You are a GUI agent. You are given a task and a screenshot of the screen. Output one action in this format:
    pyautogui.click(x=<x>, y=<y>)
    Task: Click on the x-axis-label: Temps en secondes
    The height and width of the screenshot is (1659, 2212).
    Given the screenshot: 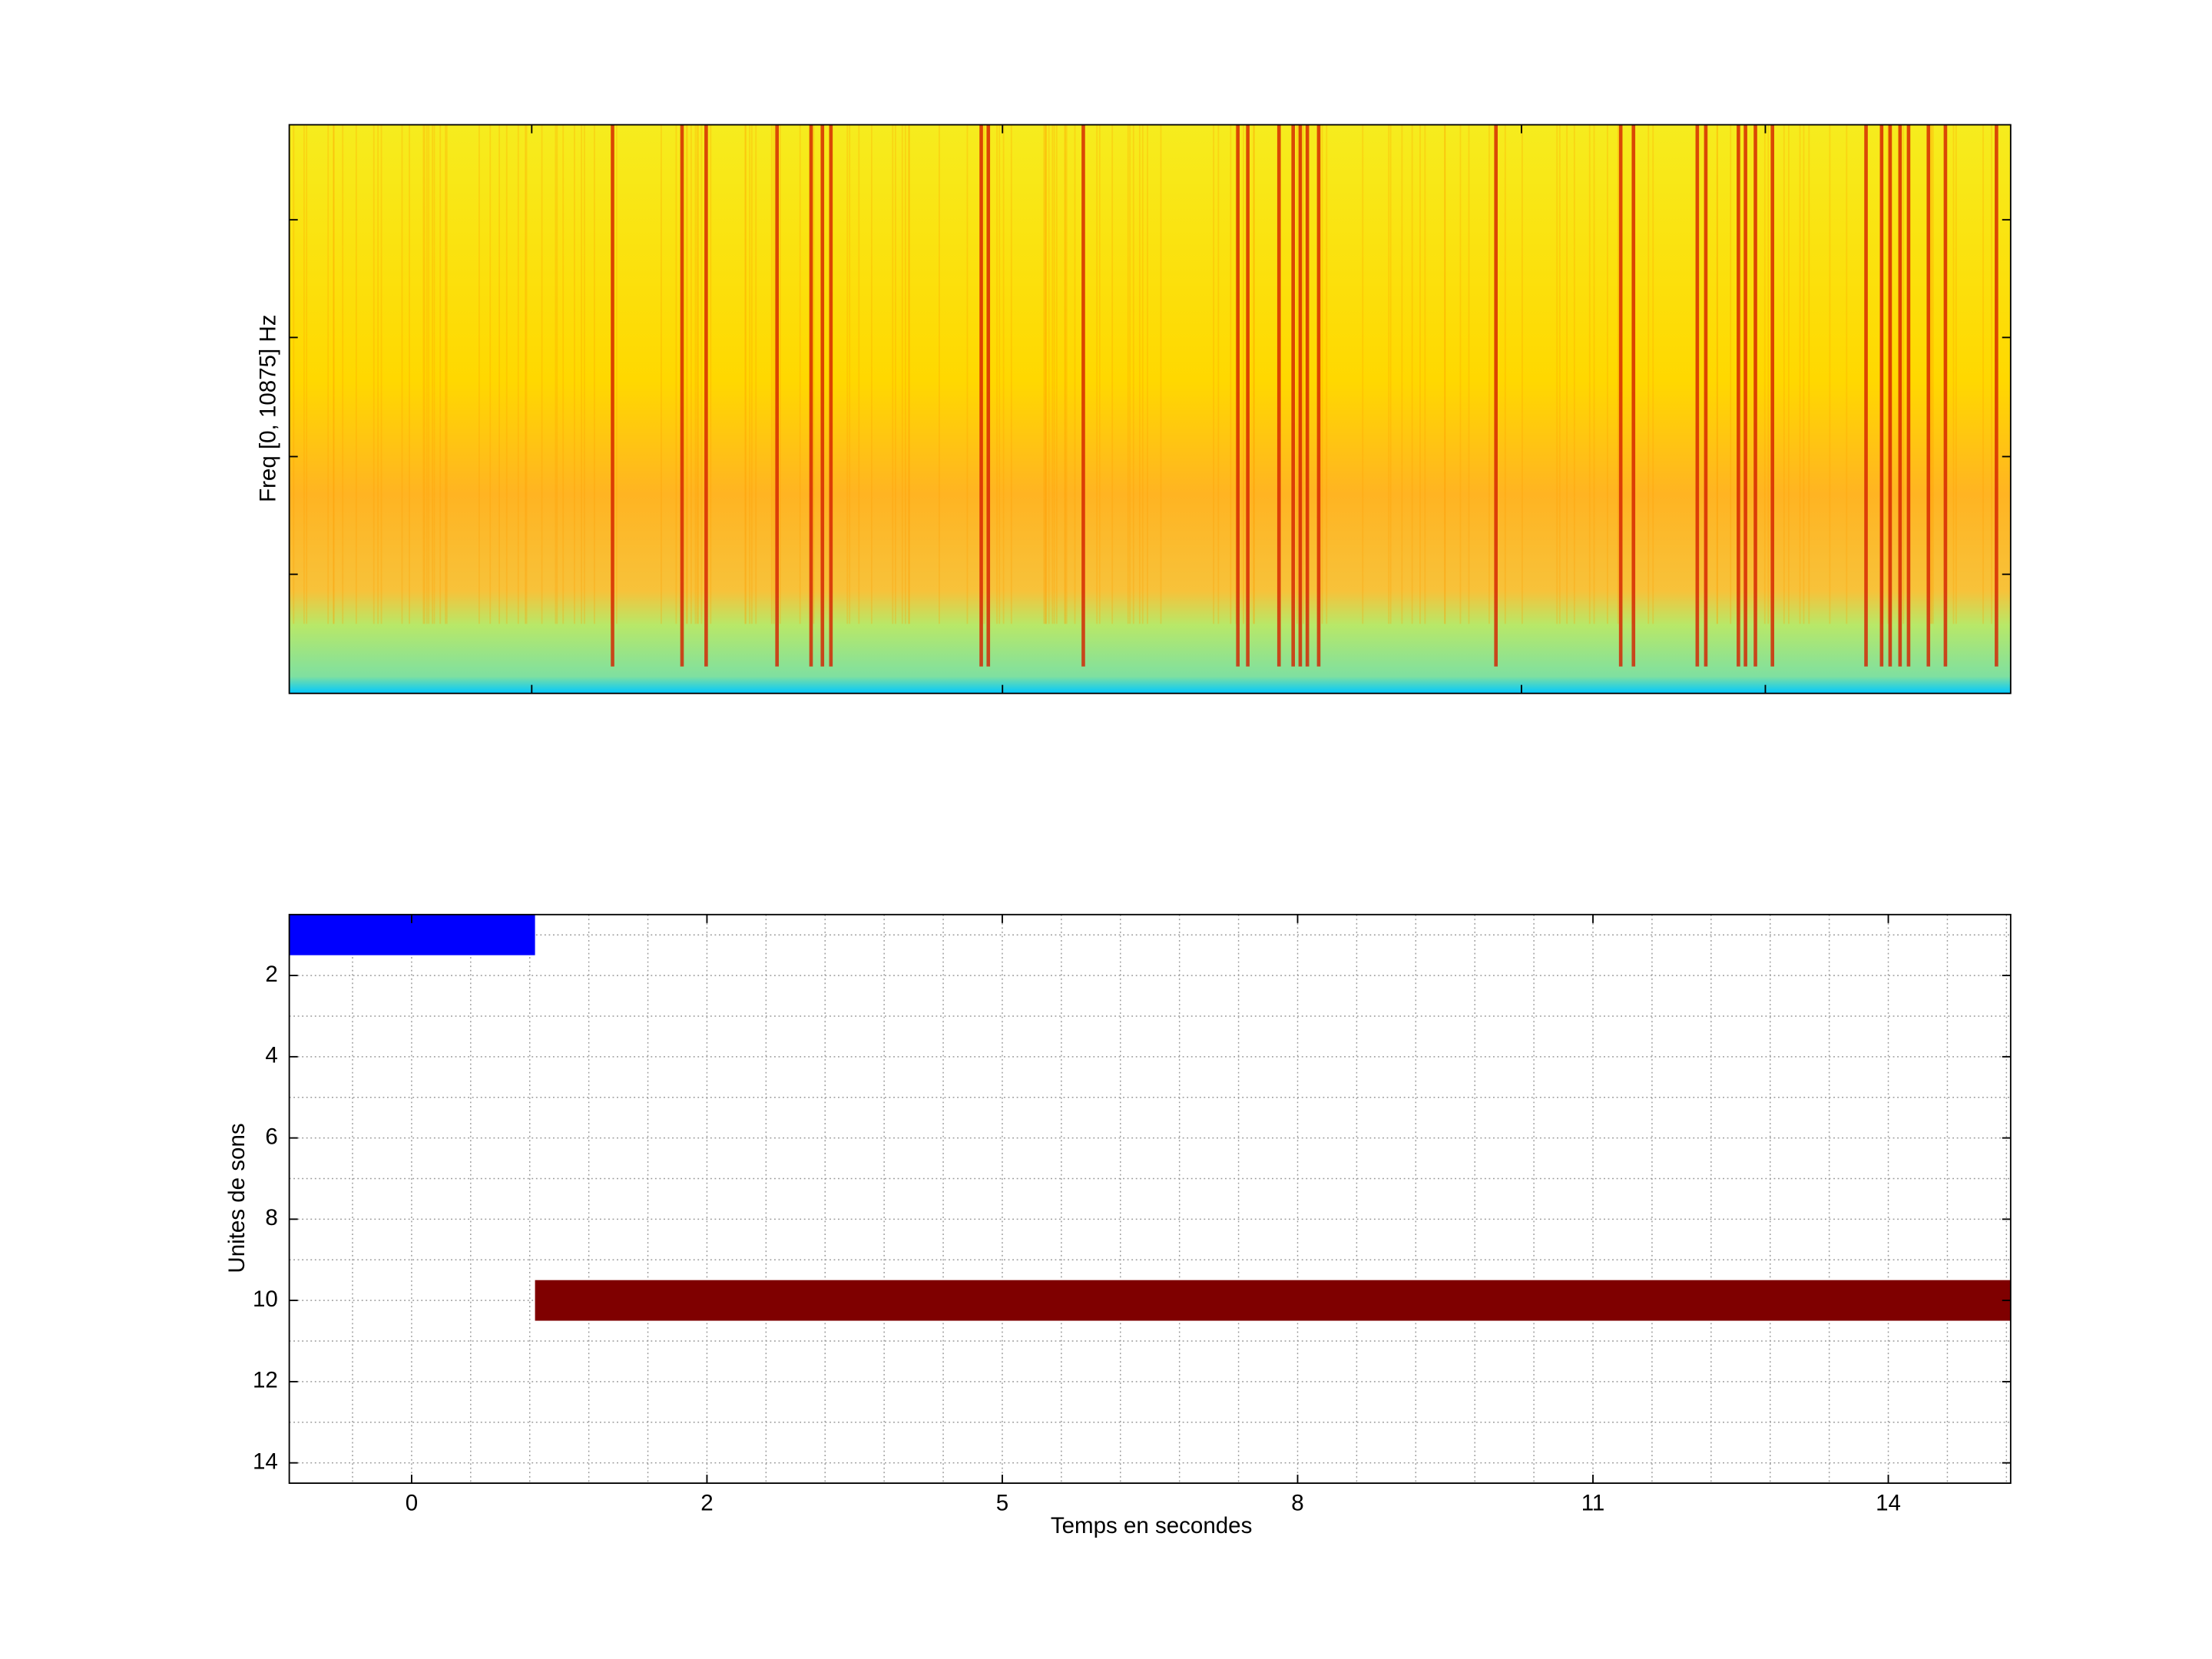 What is the action you would take?
    pyautogui.click(x=1152, y=1526)
    